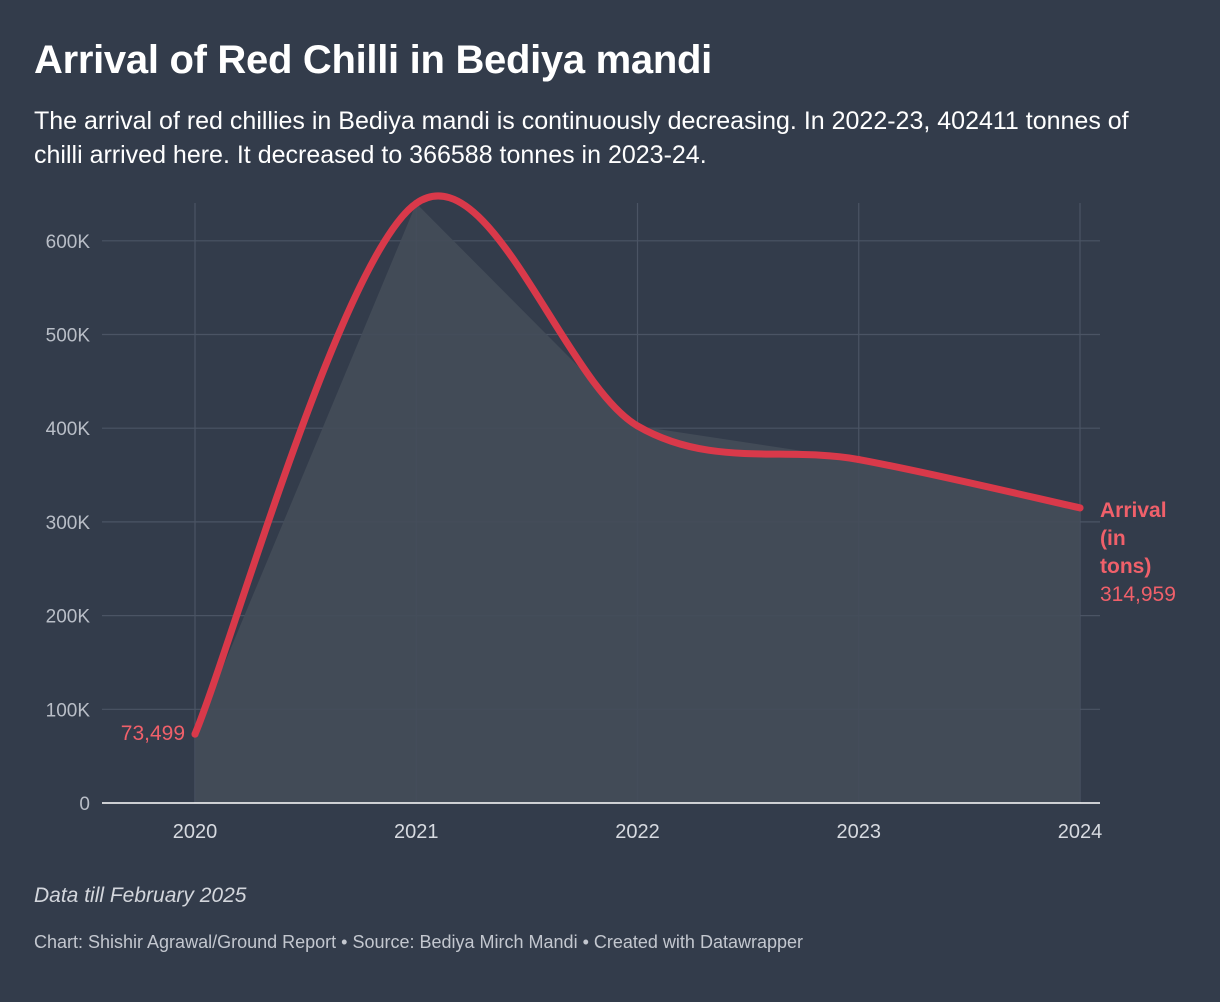 The width and height of the screenshot is (1220, 1002). Describe the element at coordinates (859, 832) in the screenshot. I see `x-tick-label: 2023` at that location.